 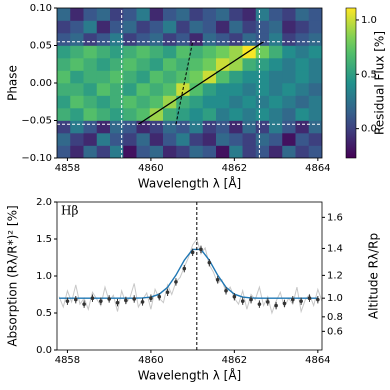 I want to click on colorbar-tick-label: 1.0, so click(x=369, y=20).